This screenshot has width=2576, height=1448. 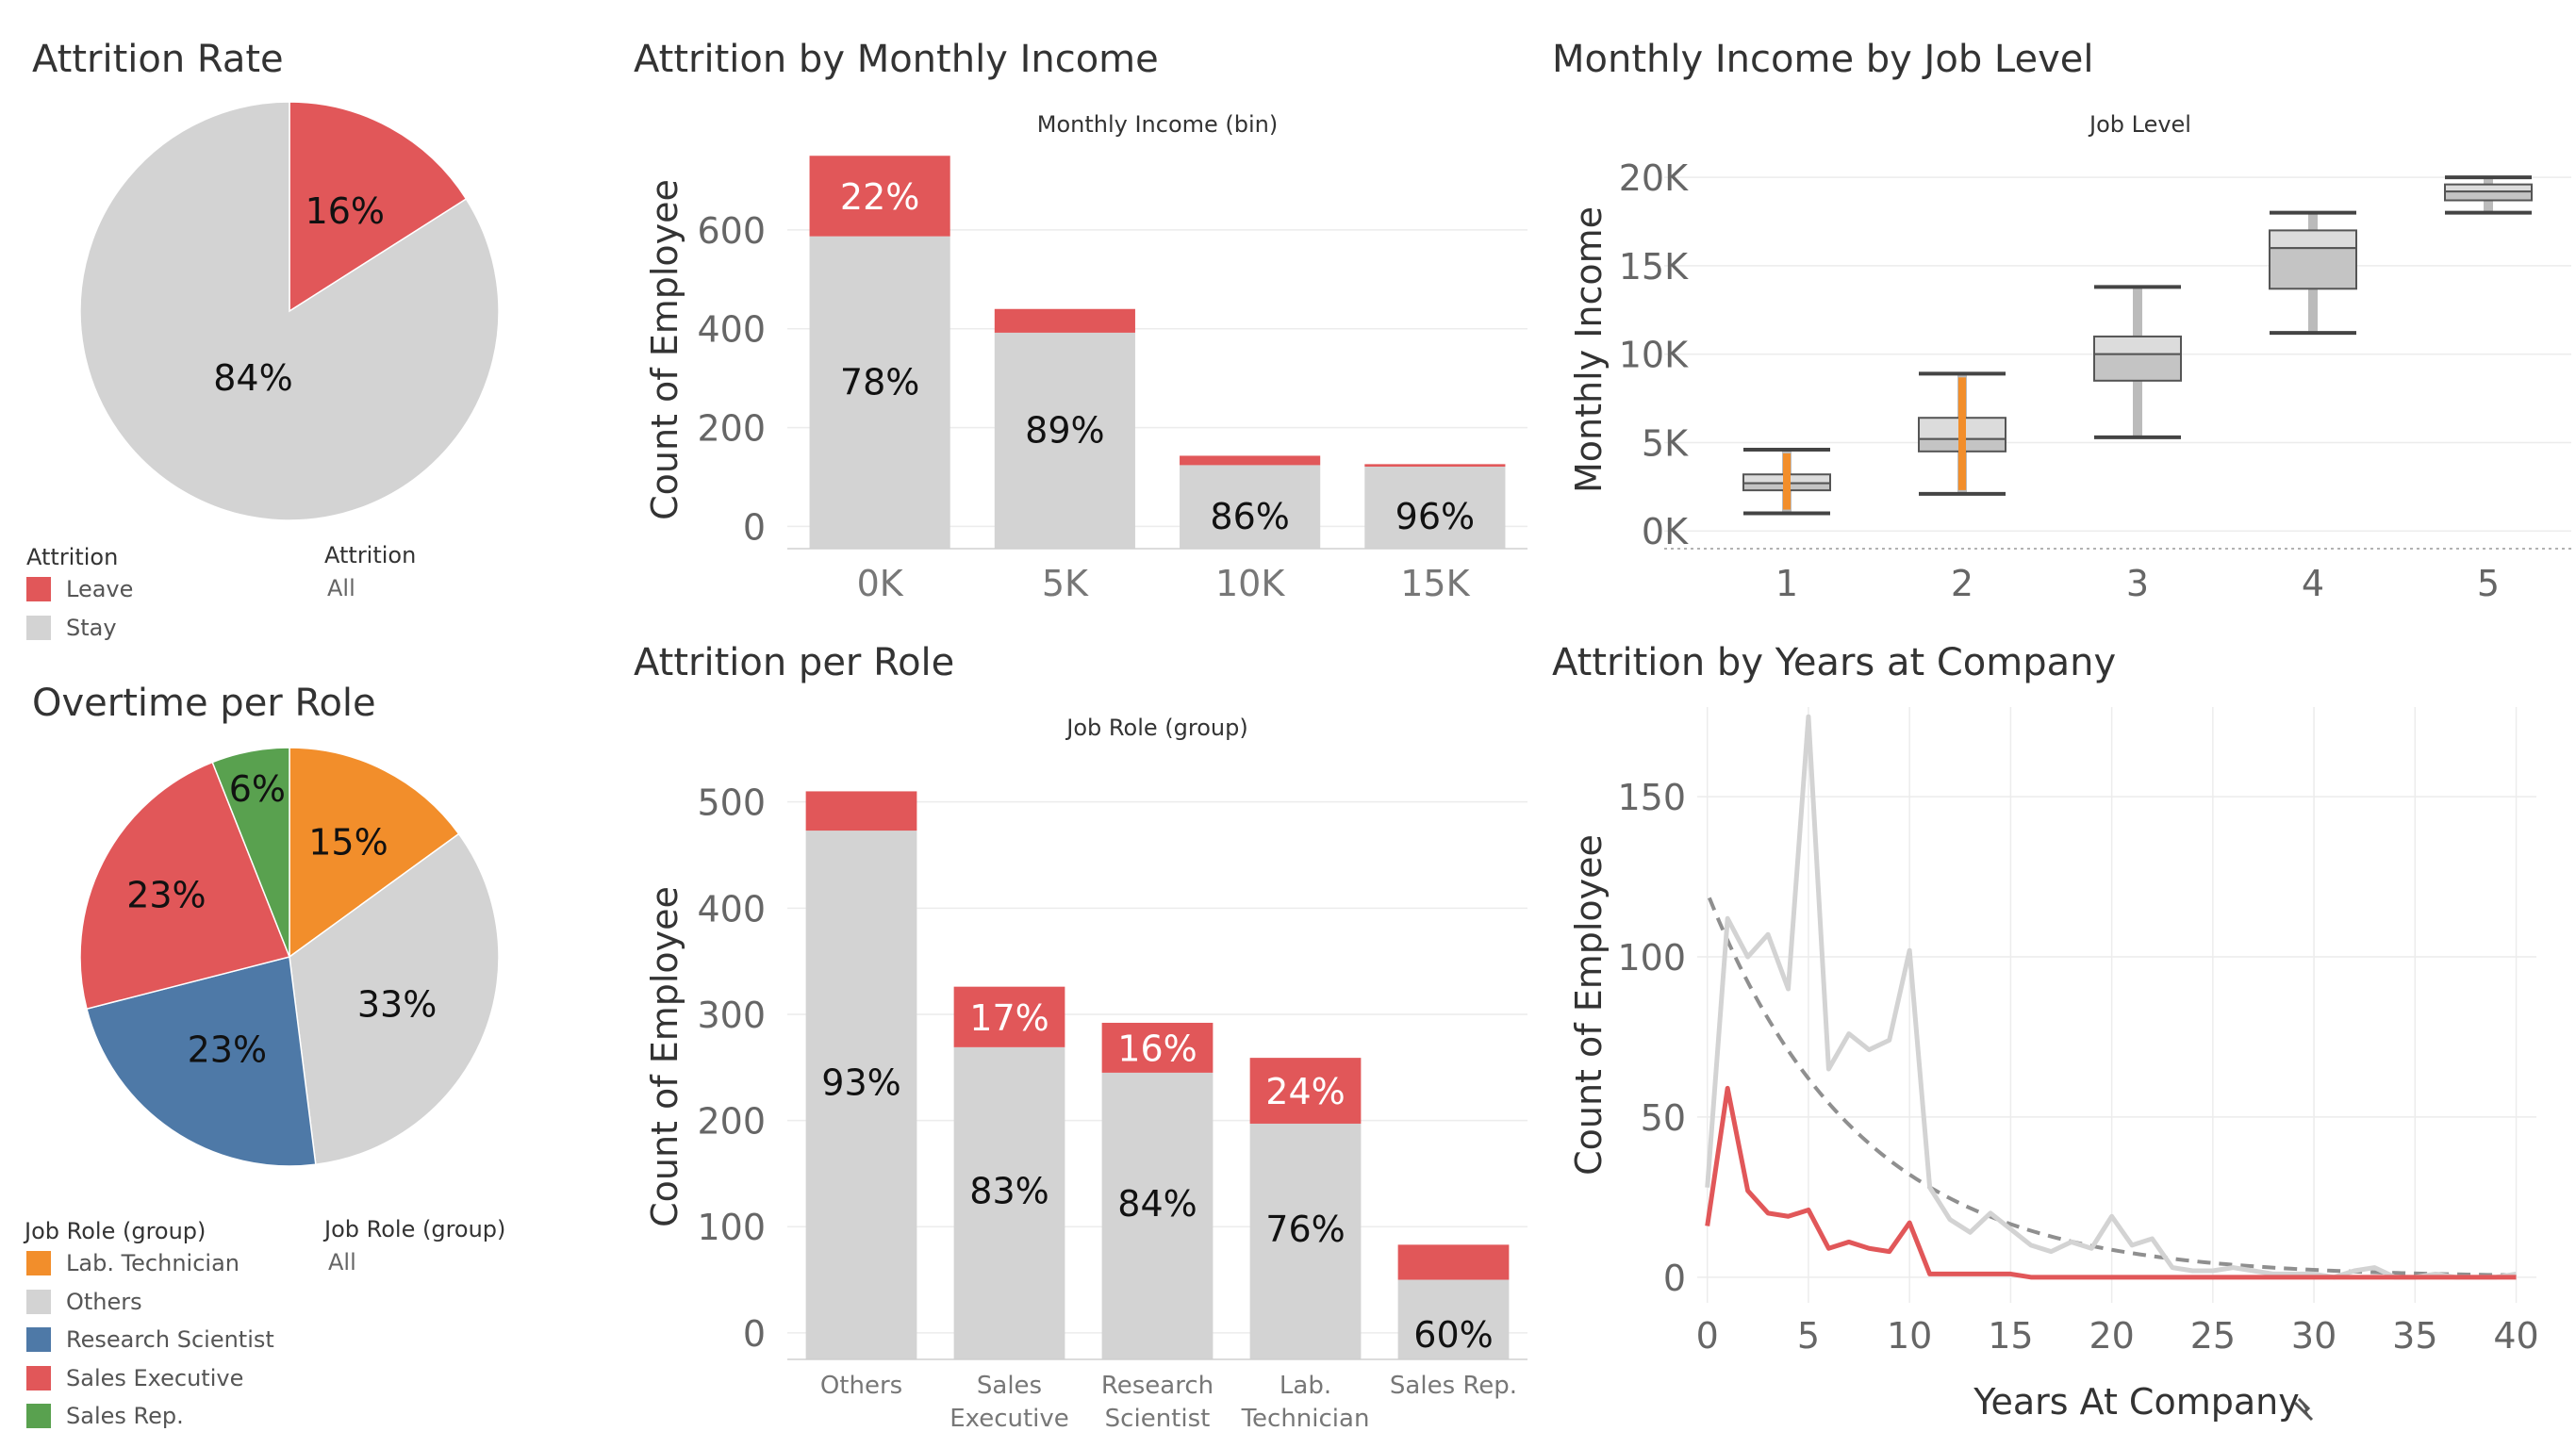 I want to click on role-chart-title: Attrition per Role, so click(x=794, y=662).